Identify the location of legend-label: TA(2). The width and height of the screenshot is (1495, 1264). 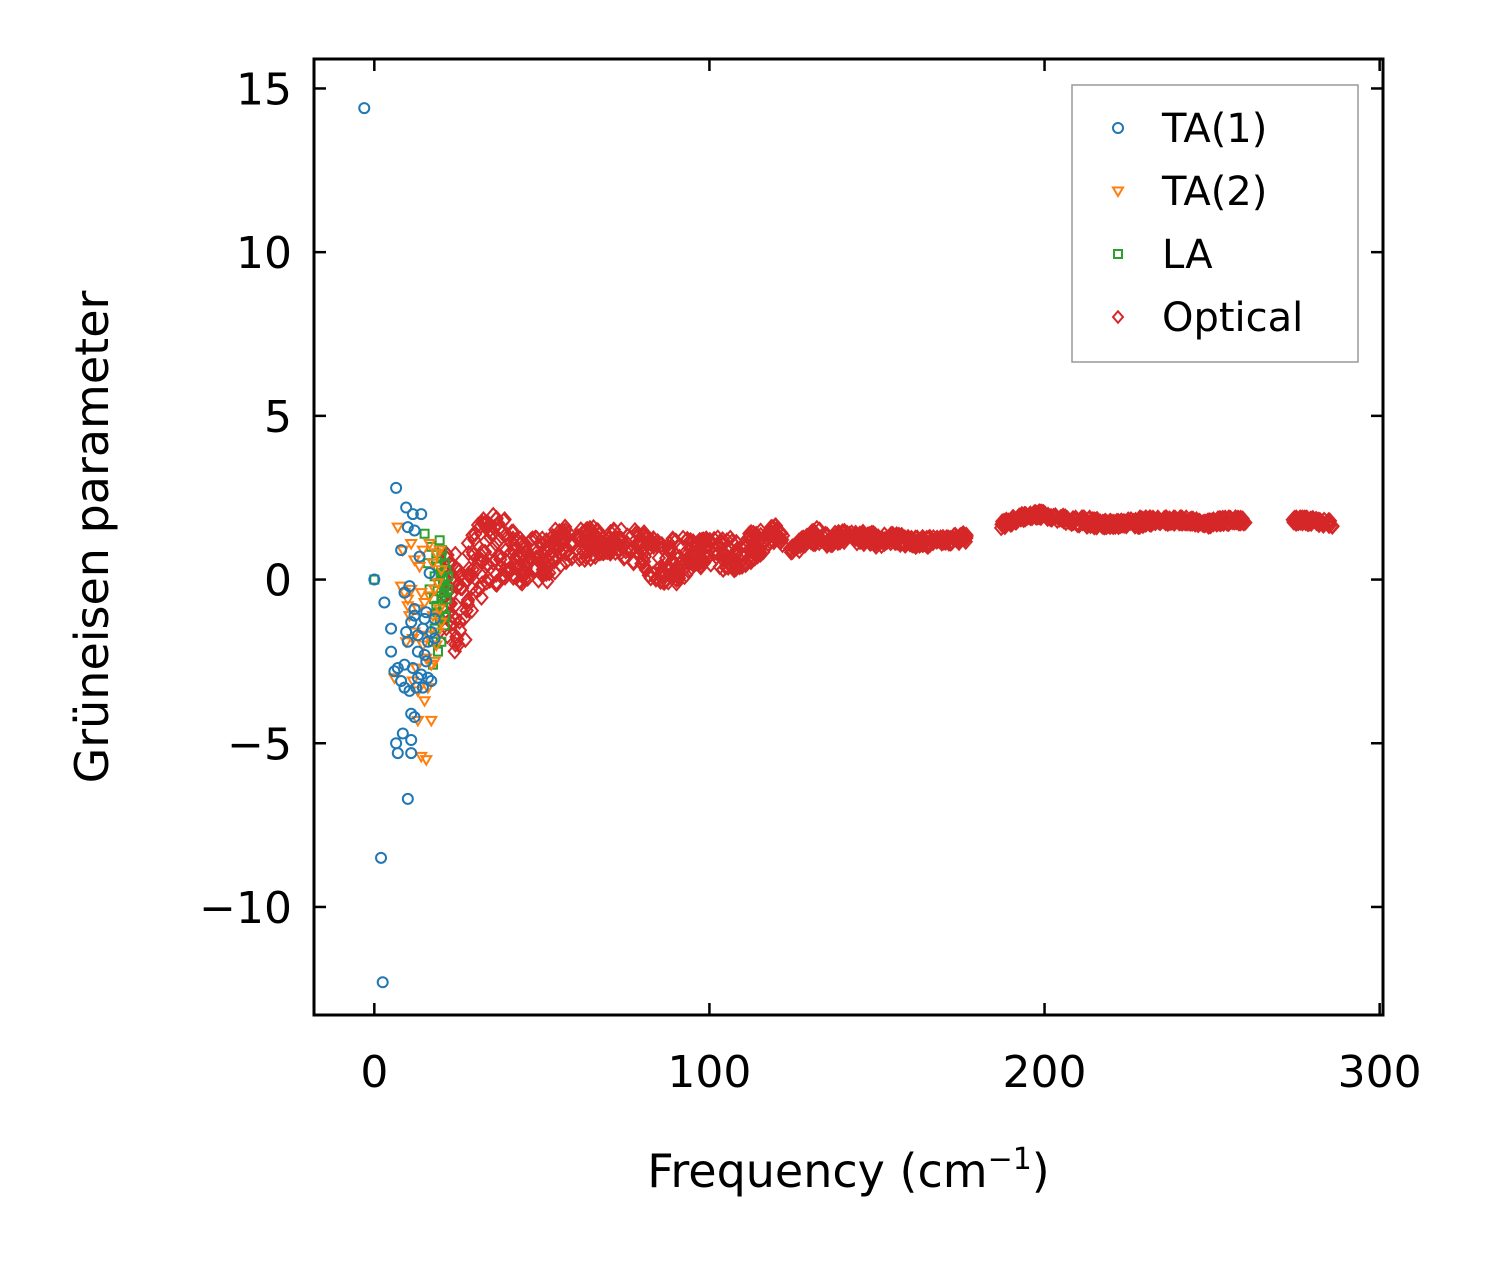
(1214, 192).